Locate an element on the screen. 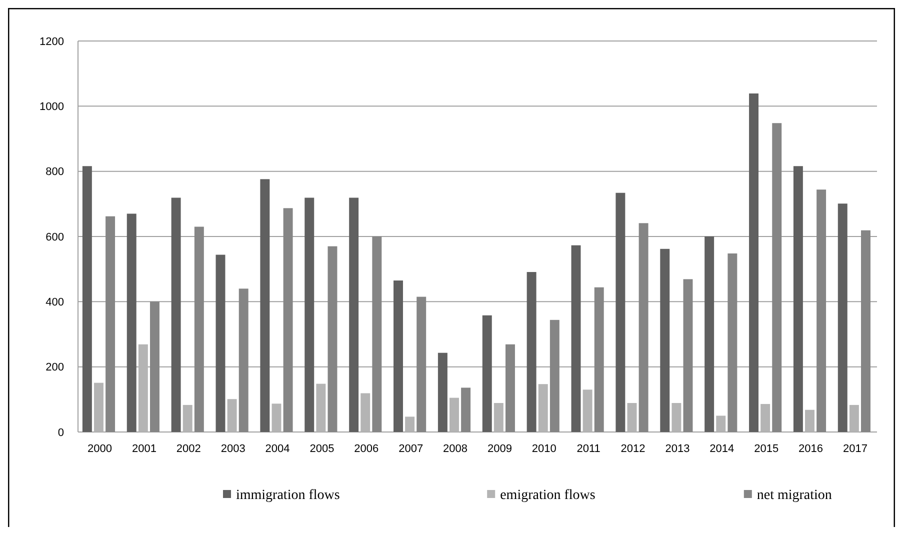 The width and height of the screenshot is (903, 535). x-tick-label: 2011 is located at coordinates (588, 449).